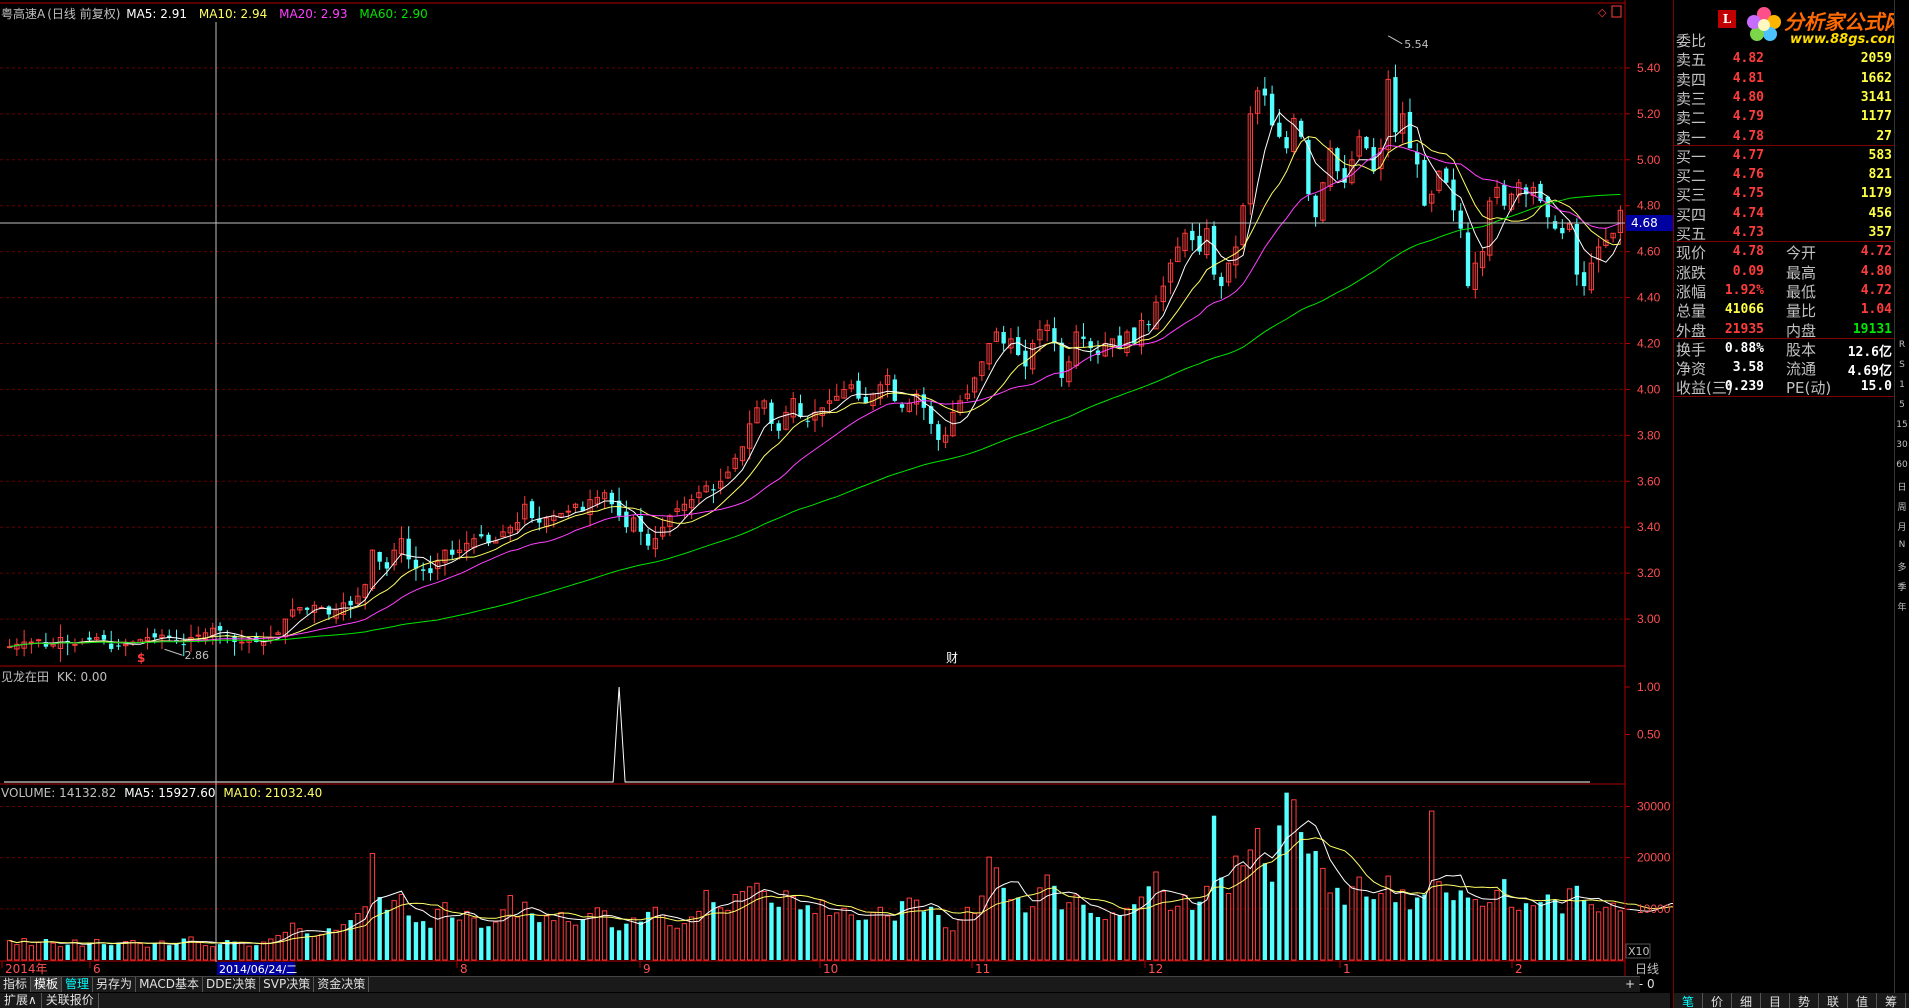  I want to click on period-shortcut-button: 1, so click(1902, 385).